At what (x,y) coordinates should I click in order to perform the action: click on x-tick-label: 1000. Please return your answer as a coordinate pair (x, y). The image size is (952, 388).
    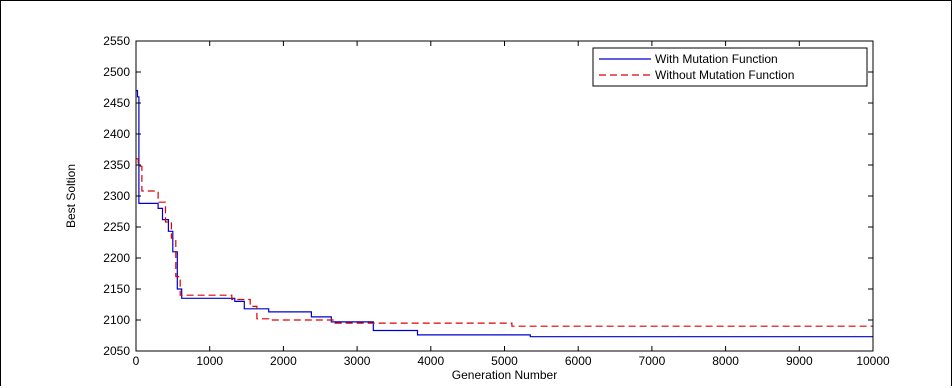
    Looking at the image, I should click on (209, 361).